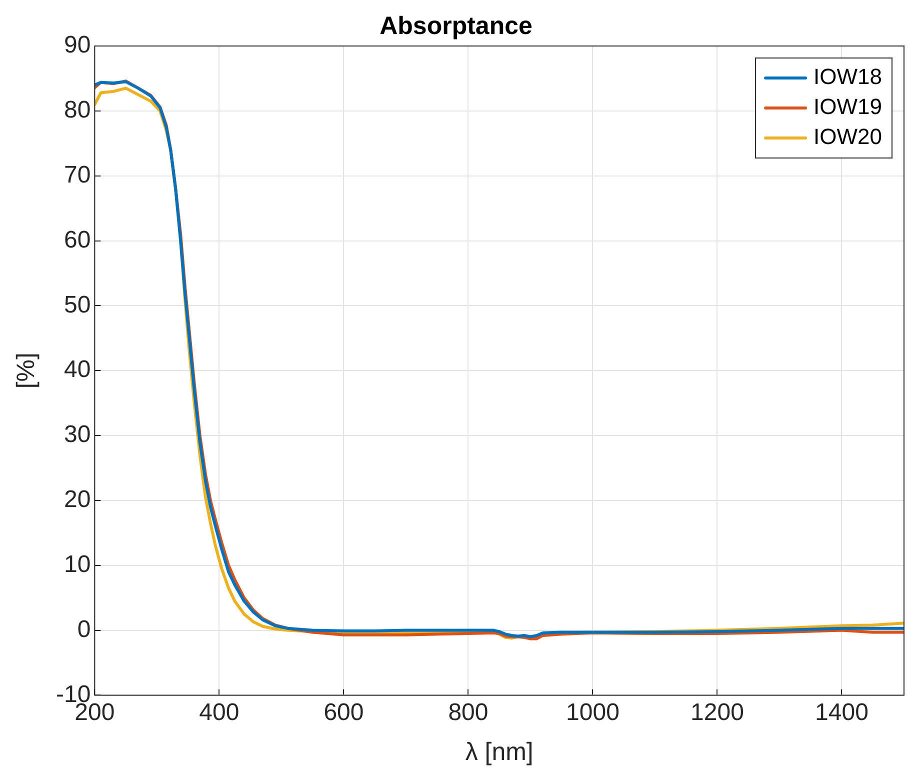 Image resolution: width=910 pixels, height=773 pixels. Describe the element at coordinates (77, 45) in the screenshot. I see `y-tick-label: 90` at that location.